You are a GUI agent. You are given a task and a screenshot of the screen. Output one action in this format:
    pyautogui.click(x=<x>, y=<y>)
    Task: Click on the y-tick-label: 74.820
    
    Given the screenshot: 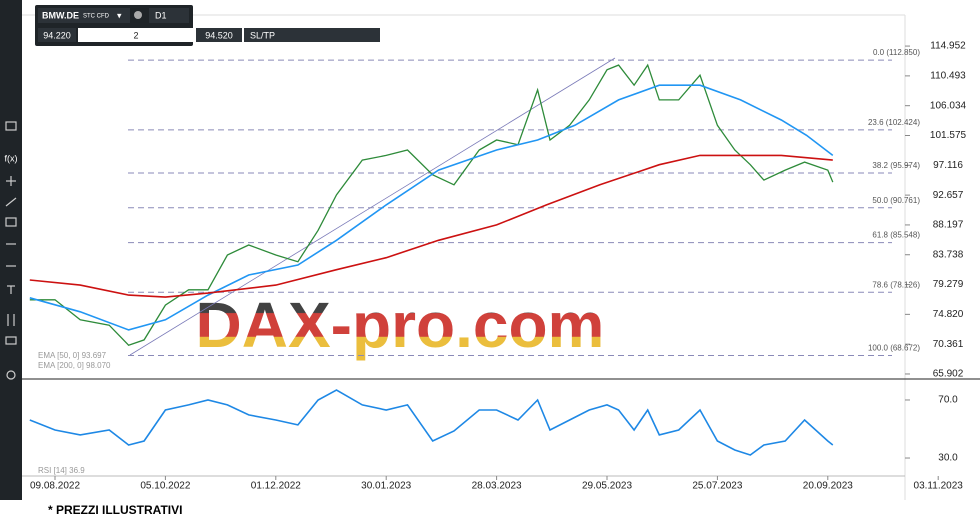 What is the action you would take?
    pyautogui.click(x=948, y=314)
    